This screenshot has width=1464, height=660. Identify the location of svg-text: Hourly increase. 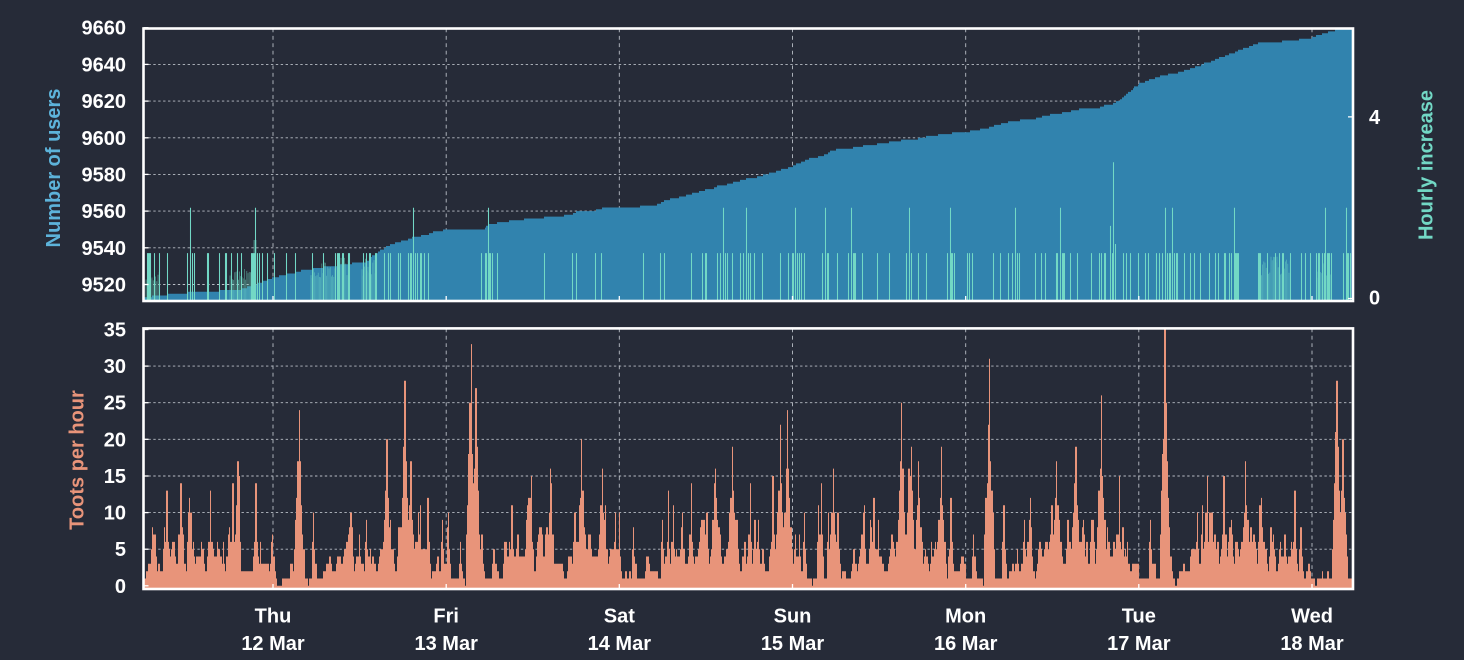
(1427, 165).